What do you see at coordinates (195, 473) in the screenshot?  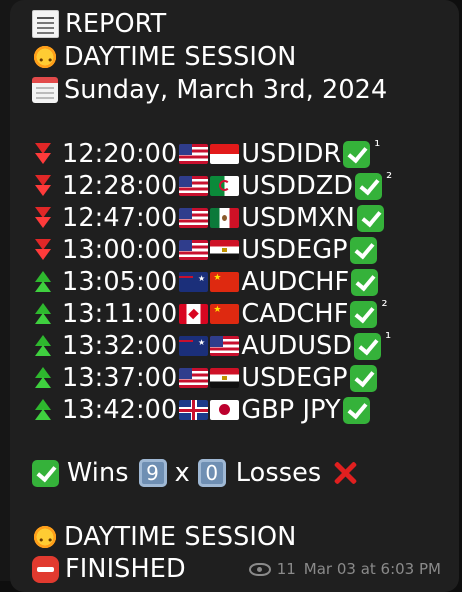 I see `summary-line: Wins 9 x 0 Losses` at bounding box center [195, 473].